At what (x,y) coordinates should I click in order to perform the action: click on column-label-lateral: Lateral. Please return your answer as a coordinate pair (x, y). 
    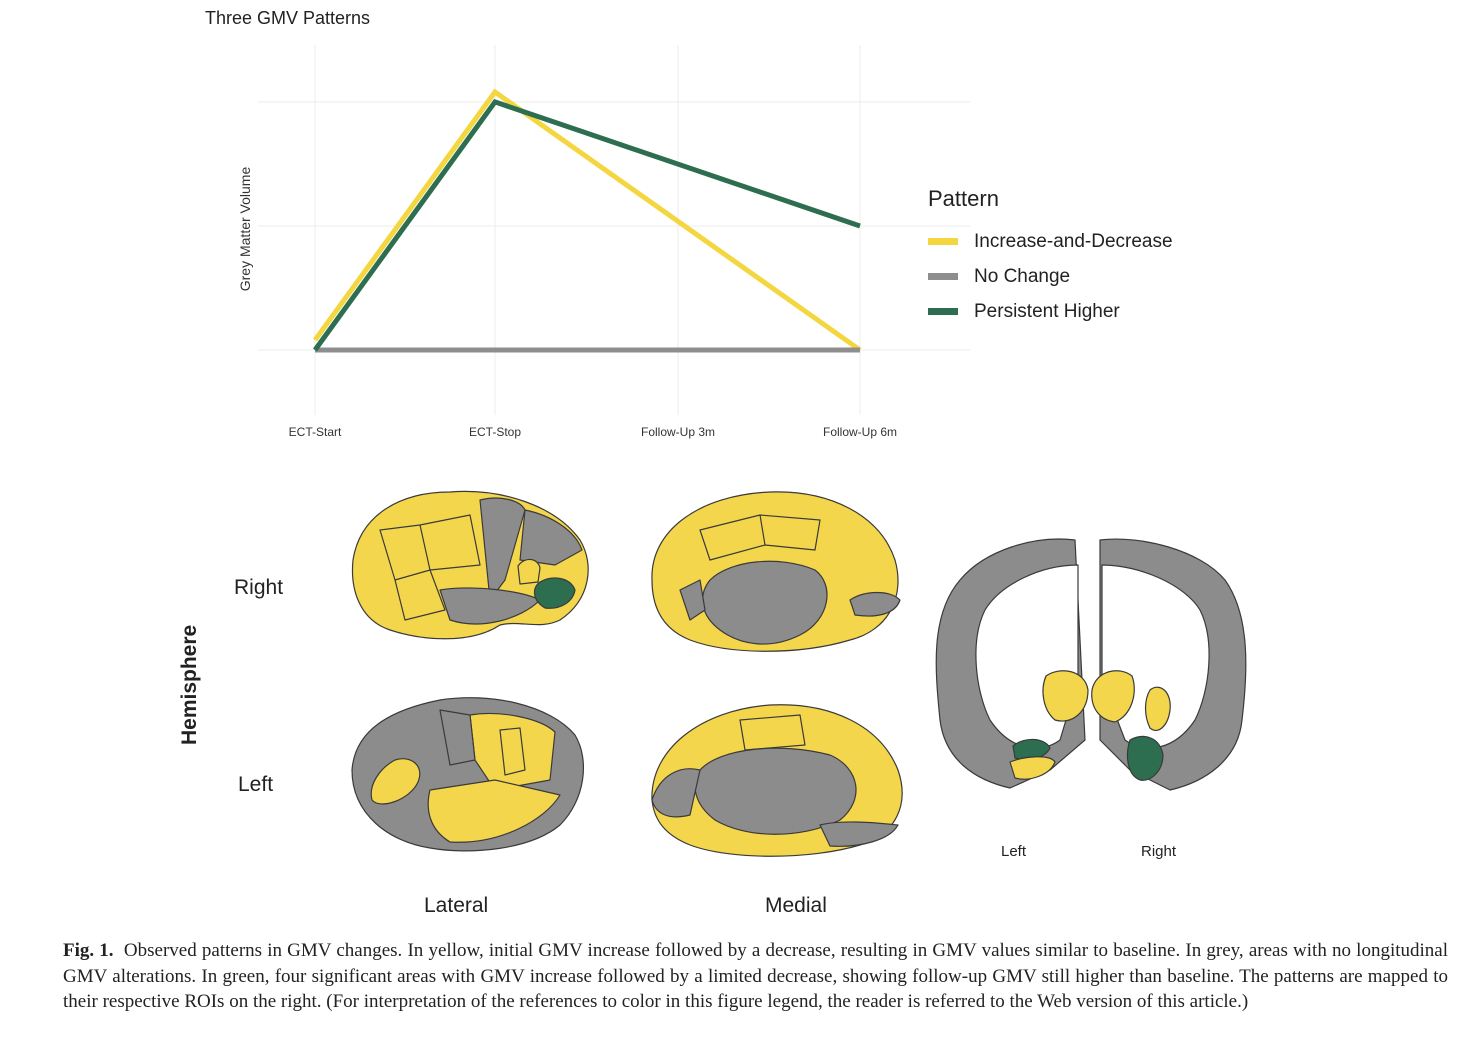
    Looking at the image, I should click on (456, 905).